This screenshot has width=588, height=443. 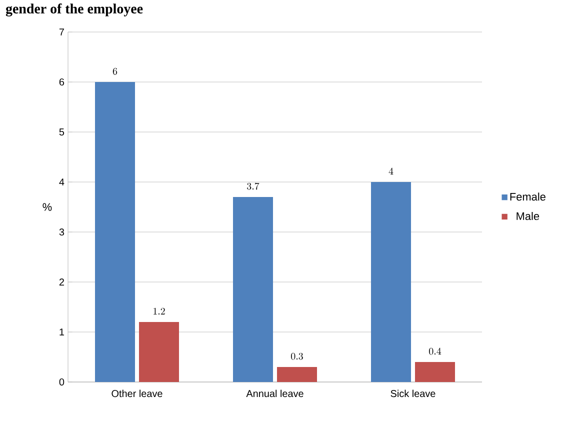 I want to click on x-tick-label: Other leave, so click(x=137, y=394).